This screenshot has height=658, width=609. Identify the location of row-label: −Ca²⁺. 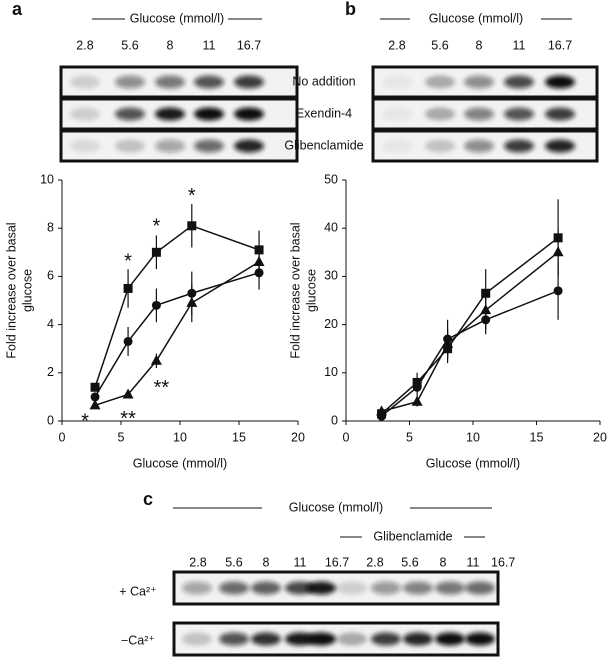
(138, 640).